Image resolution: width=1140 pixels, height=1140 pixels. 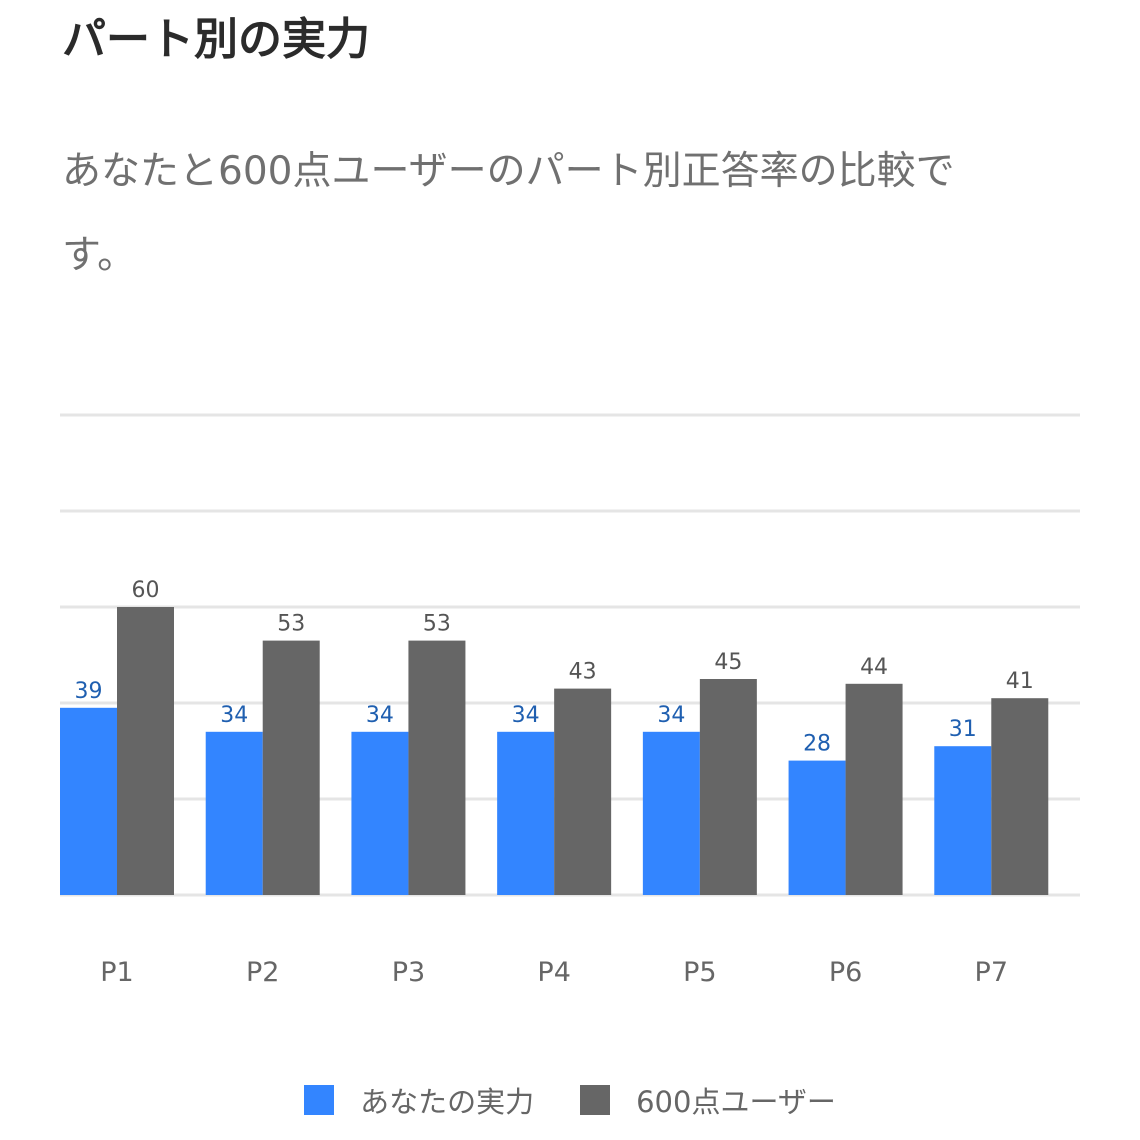 I want to click on legend-label: 600点ユーザー, so click(x=736, y=1102).